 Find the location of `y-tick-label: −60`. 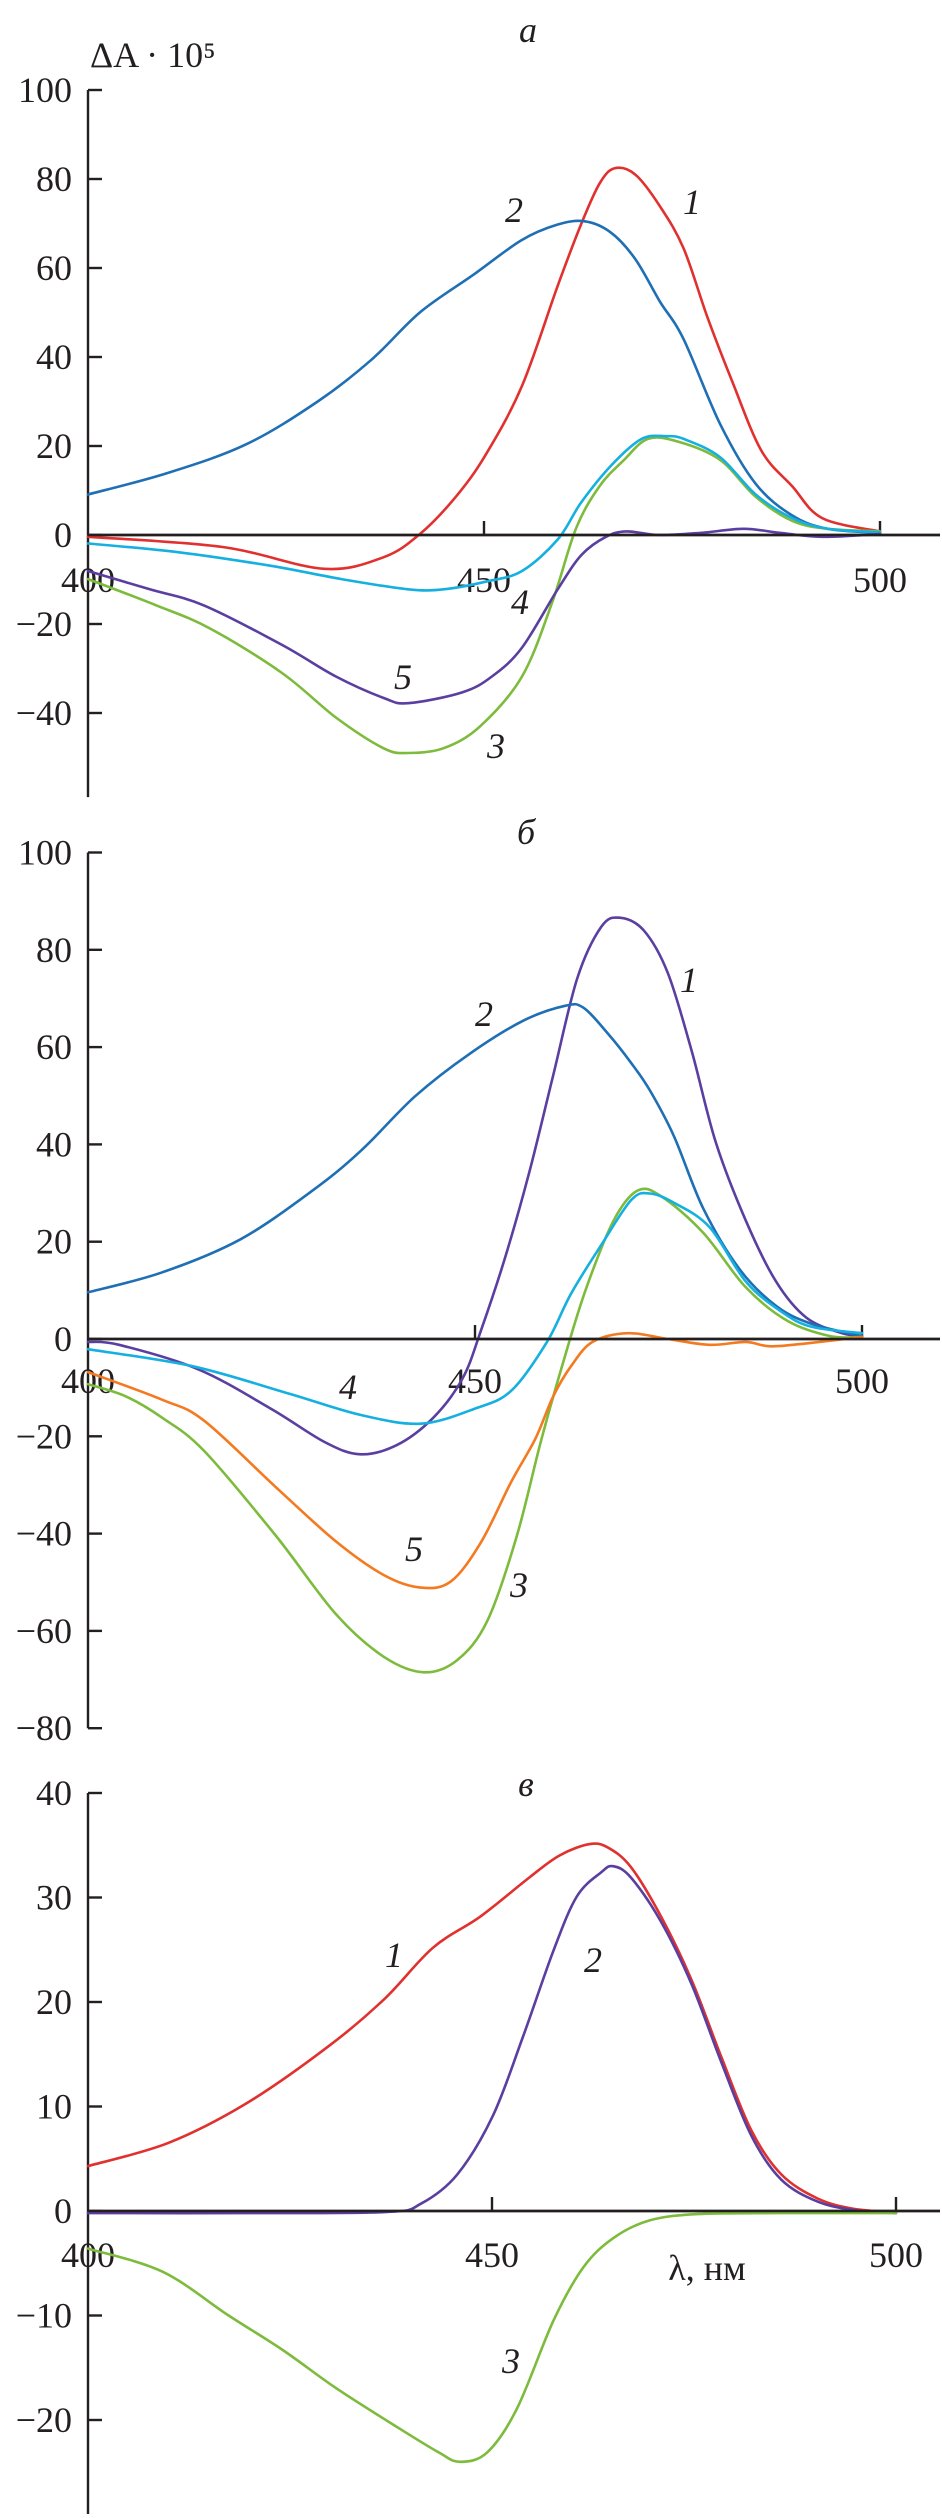

y-tick-label: −60 is located at coordinates (44, 1631).